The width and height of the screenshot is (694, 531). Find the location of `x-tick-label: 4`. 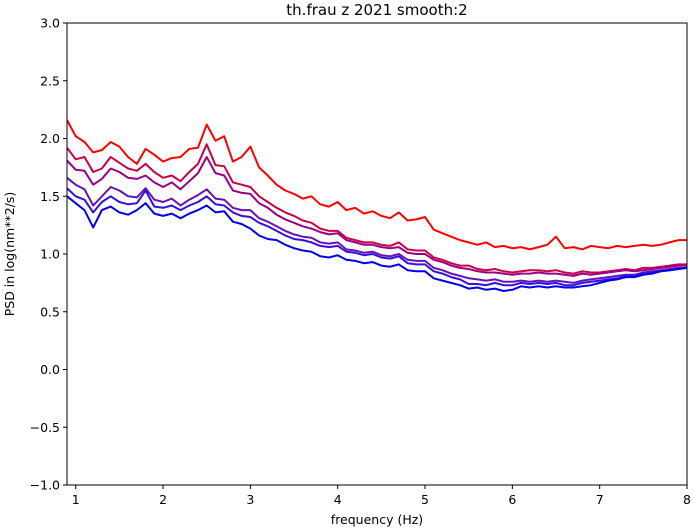

x-tick-label: 4 is located at coordinates (338, 499).